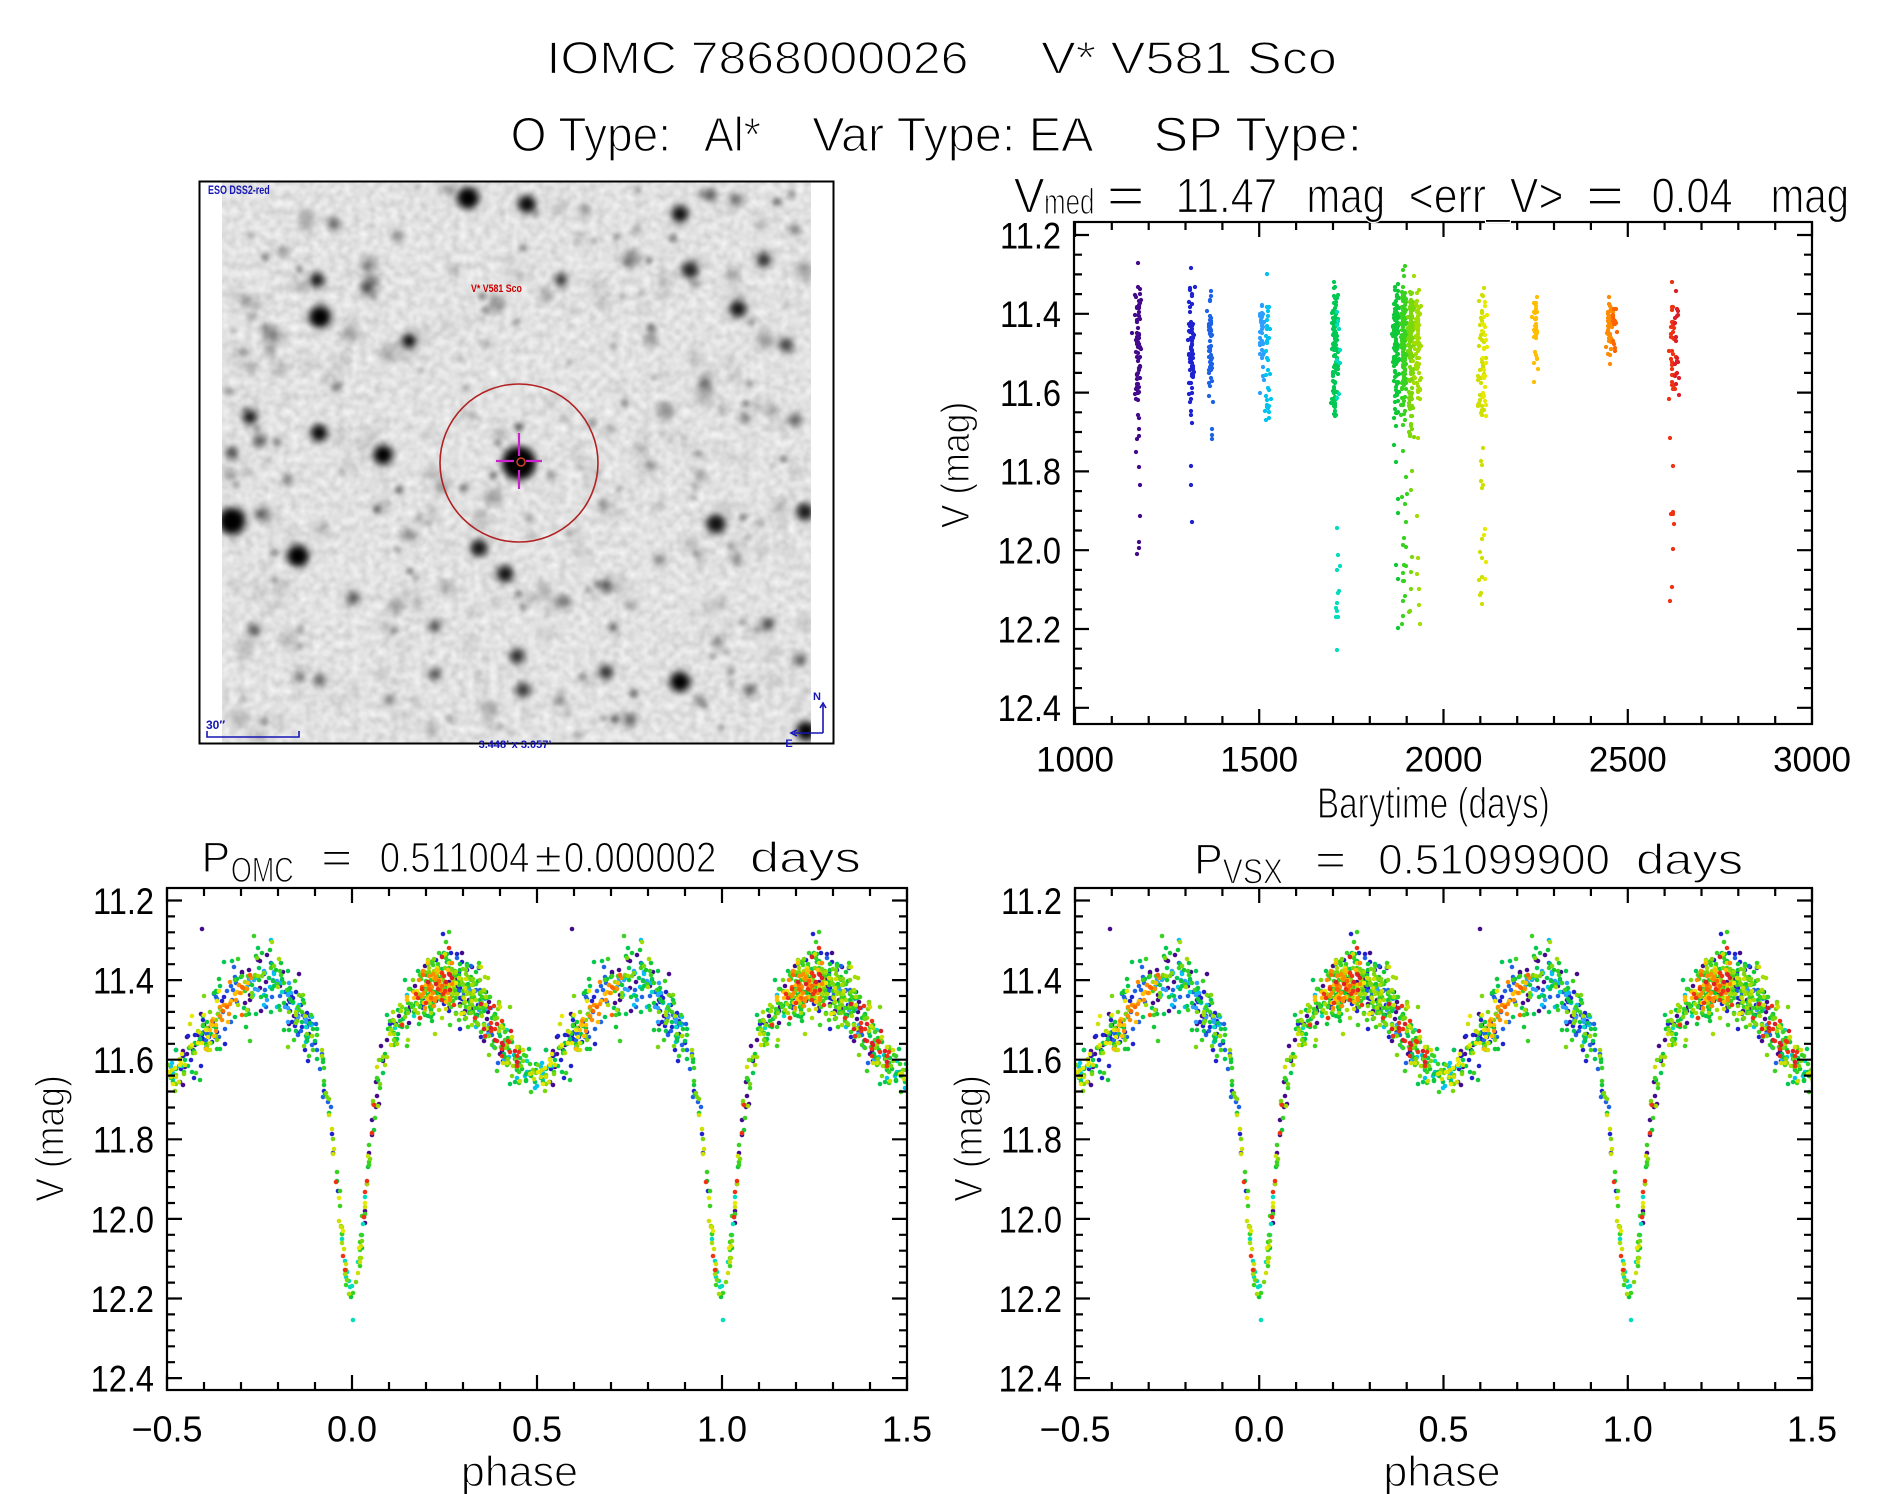  I want to click on svg-text: 3.448’ x 3.057’, so click(515, 745).